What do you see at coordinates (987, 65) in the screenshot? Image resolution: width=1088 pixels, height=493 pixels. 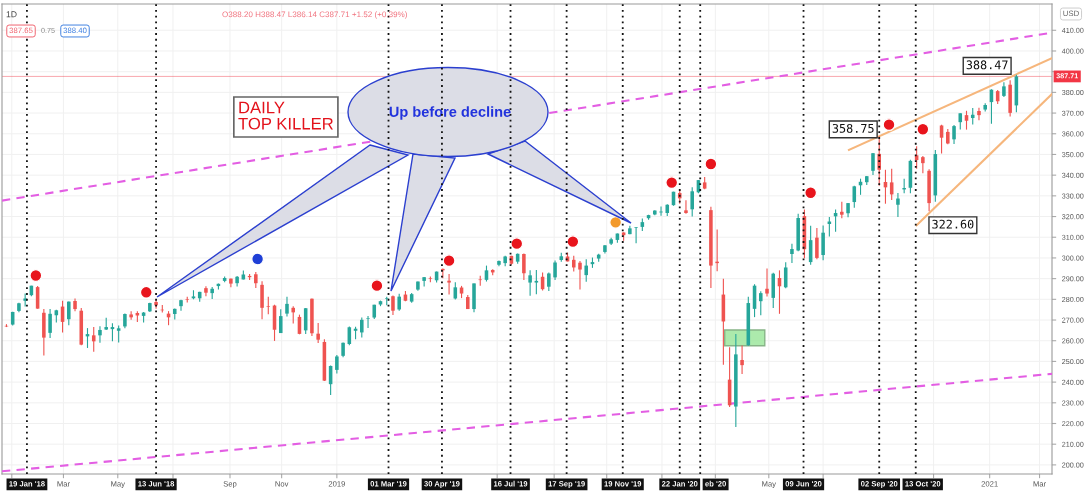 I see `annotation: 388.47` at bounding box center [987, 65].